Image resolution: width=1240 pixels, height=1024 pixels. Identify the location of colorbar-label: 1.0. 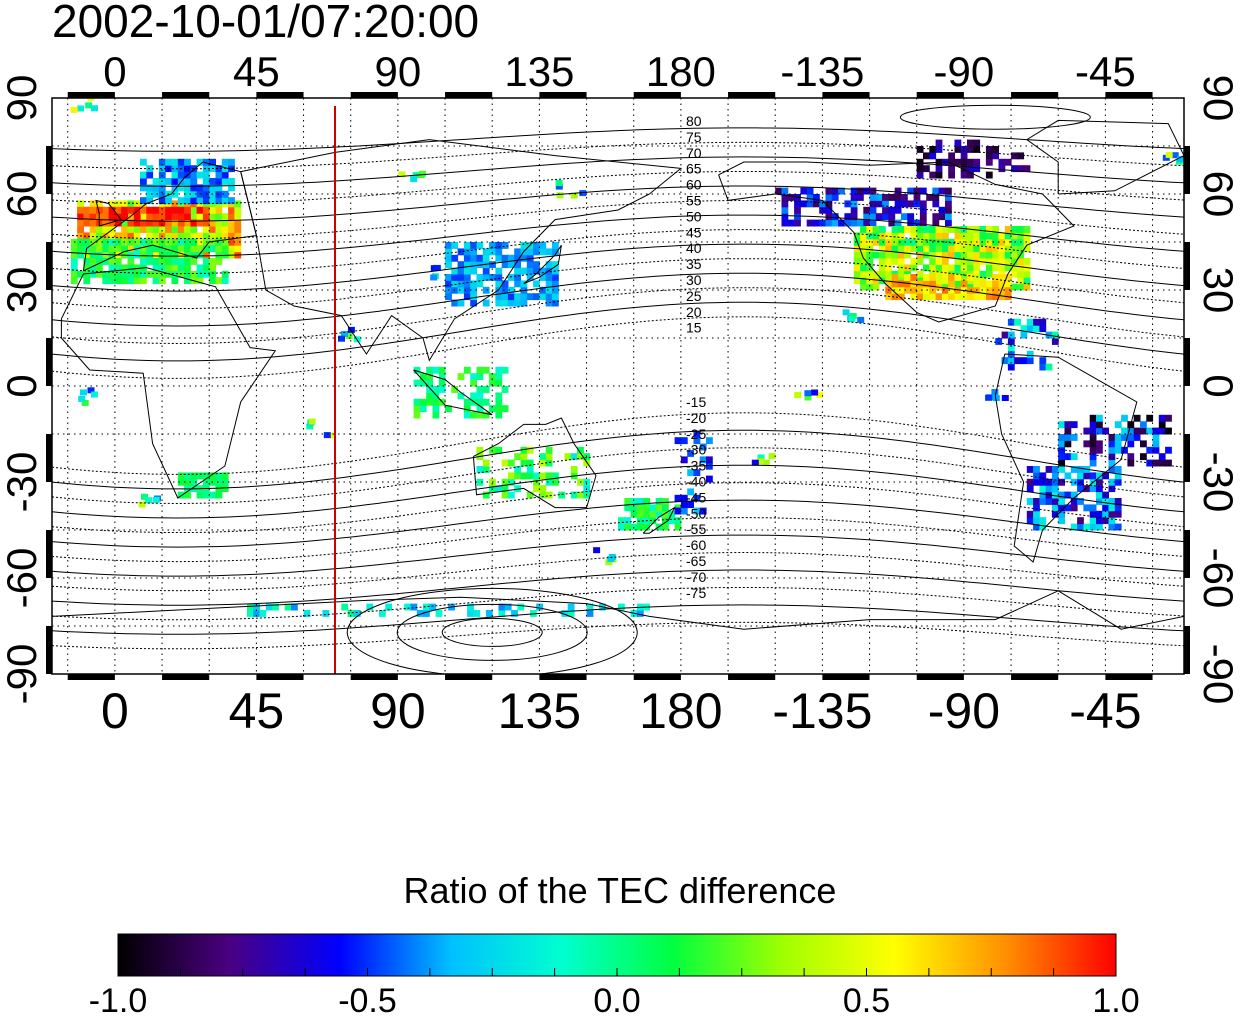
(1116, 1001).